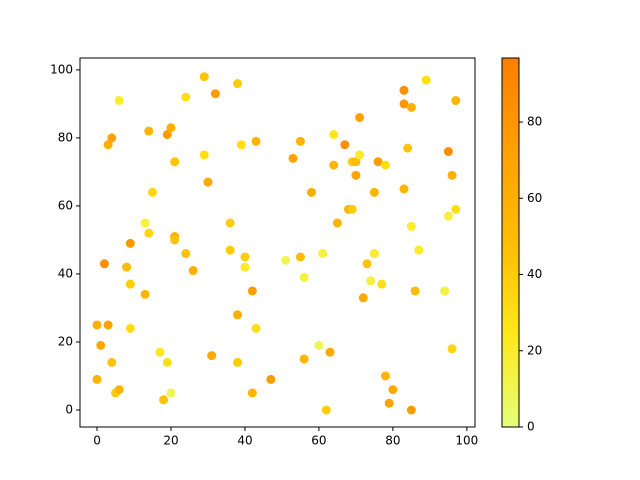 The width and height of the screenshot is (640, 480). I want to click on y-tick-label: 100, so click(61, 69).